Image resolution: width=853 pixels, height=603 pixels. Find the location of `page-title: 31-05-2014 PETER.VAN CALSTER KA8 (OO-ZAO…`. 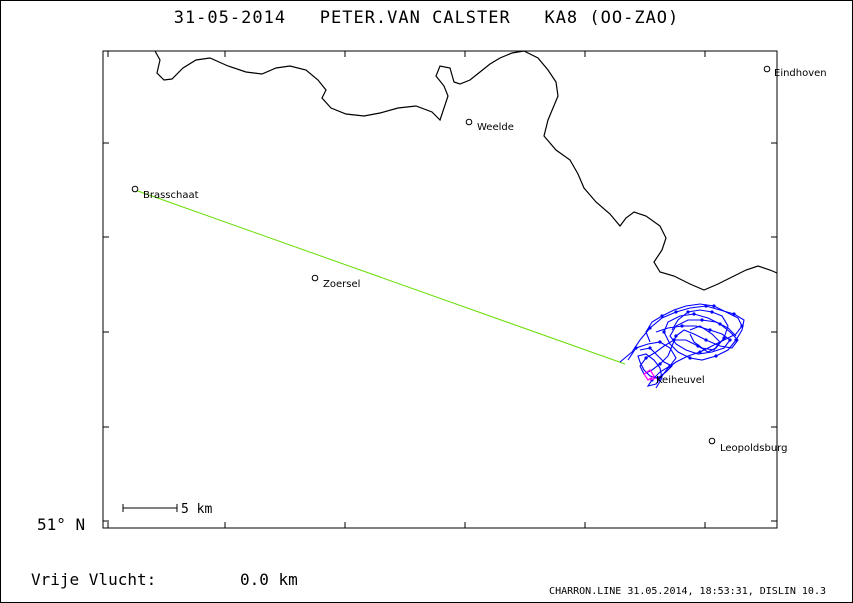

page-title: 31-05-2014 PETER.VAN CALSTER KA8 (OO-ZAO… is located at coordinates (426, 18).